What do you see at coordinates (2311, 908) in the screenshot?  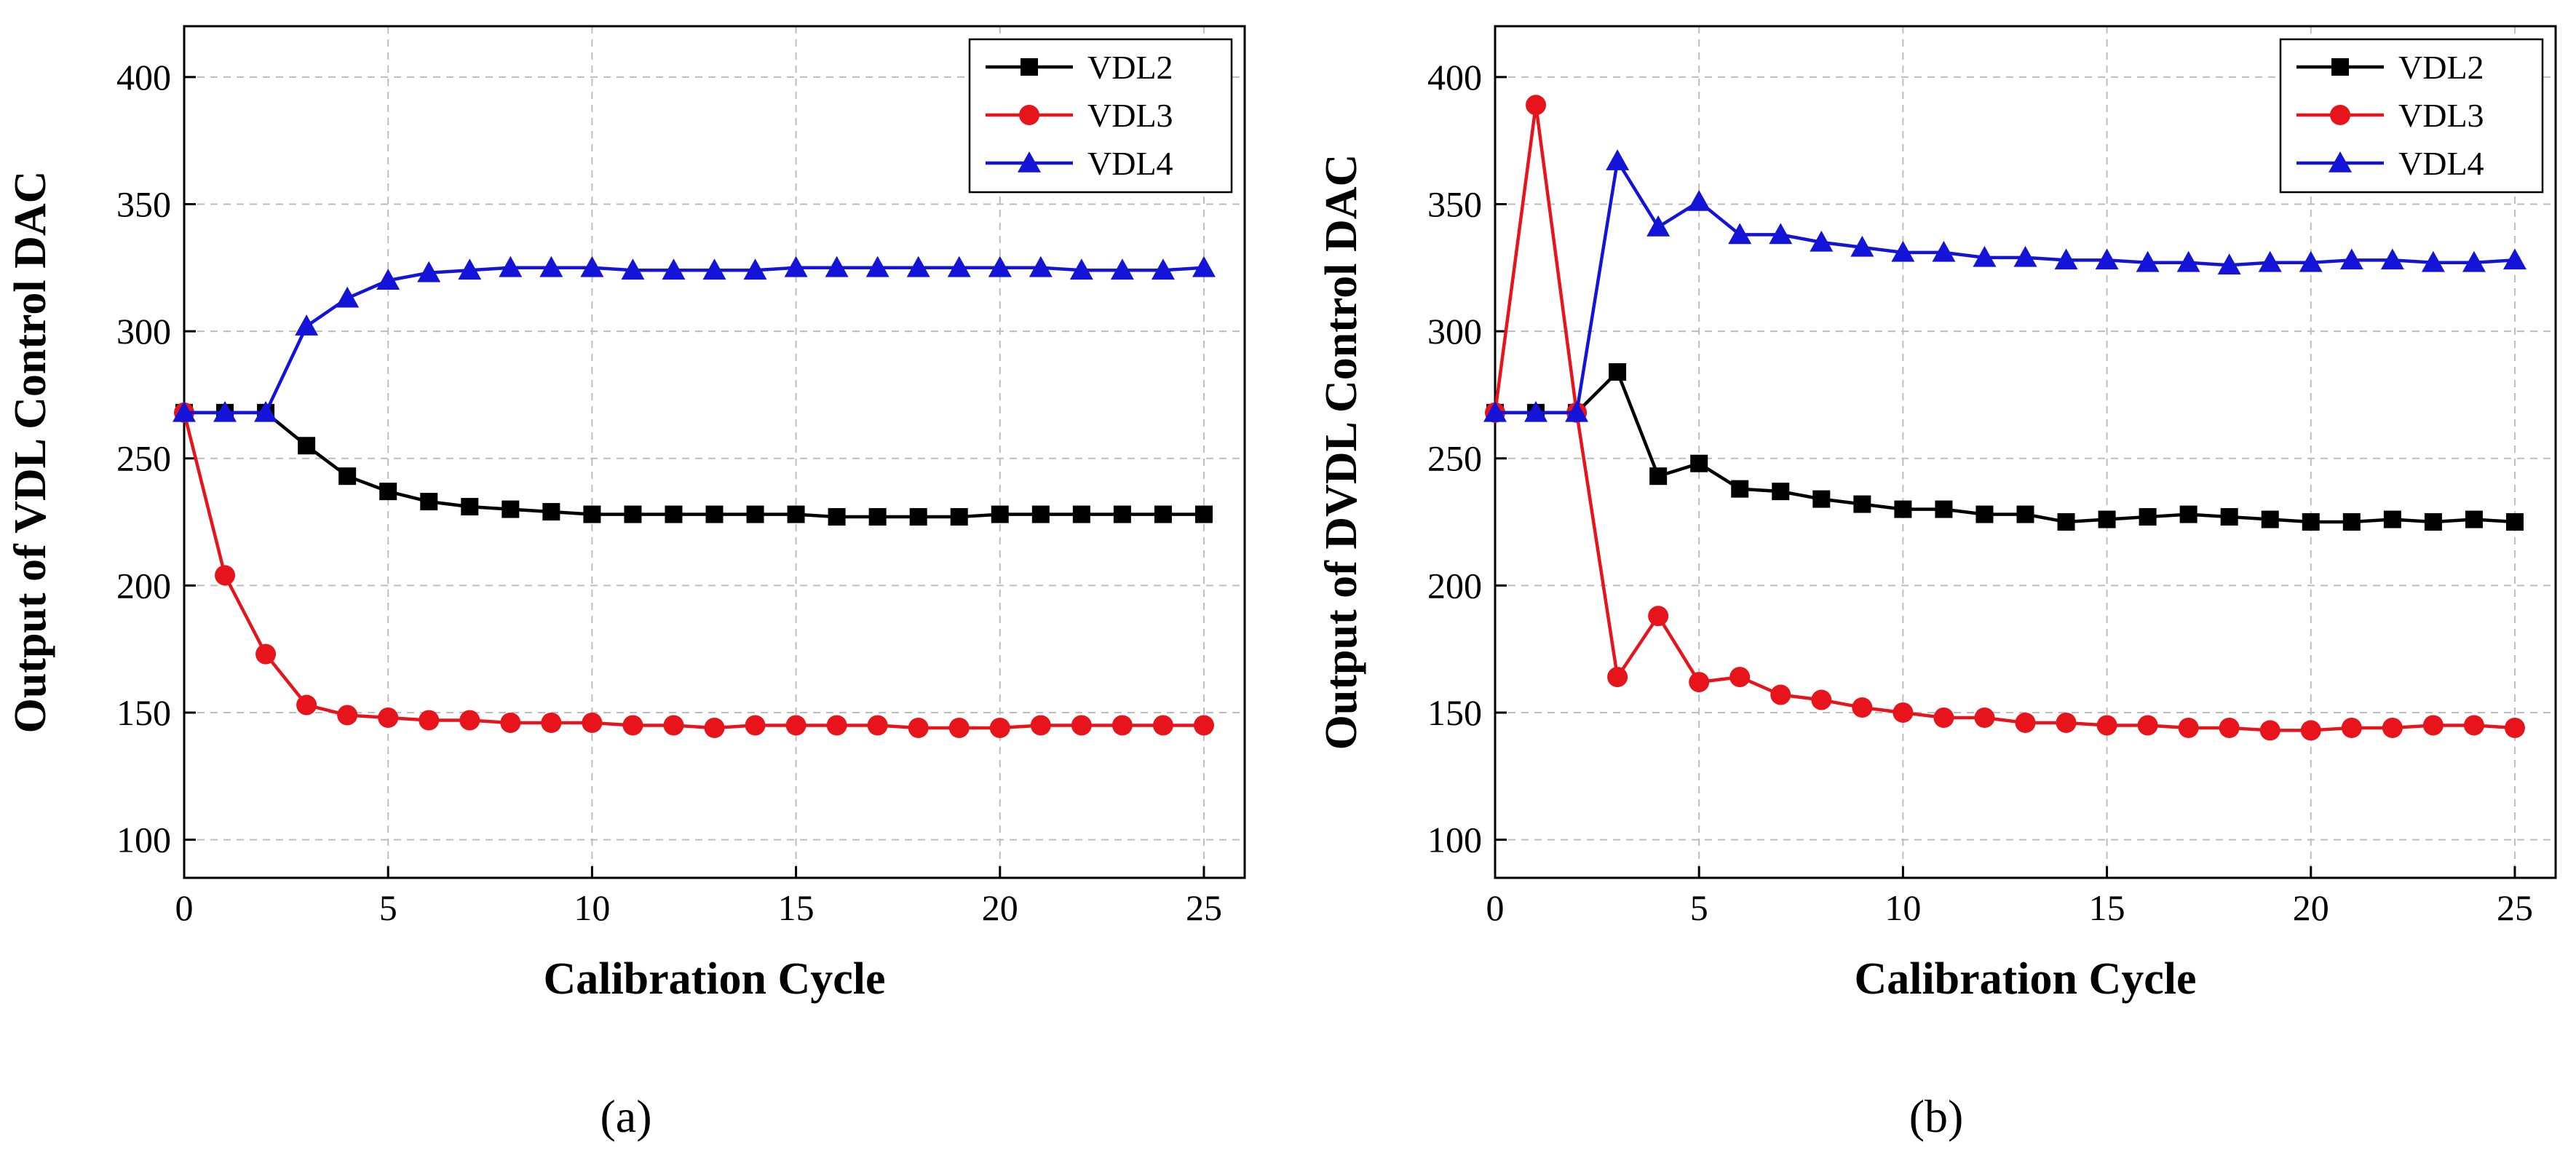 I see `x-tick-label: 20` at bounding box center [2311, 908].